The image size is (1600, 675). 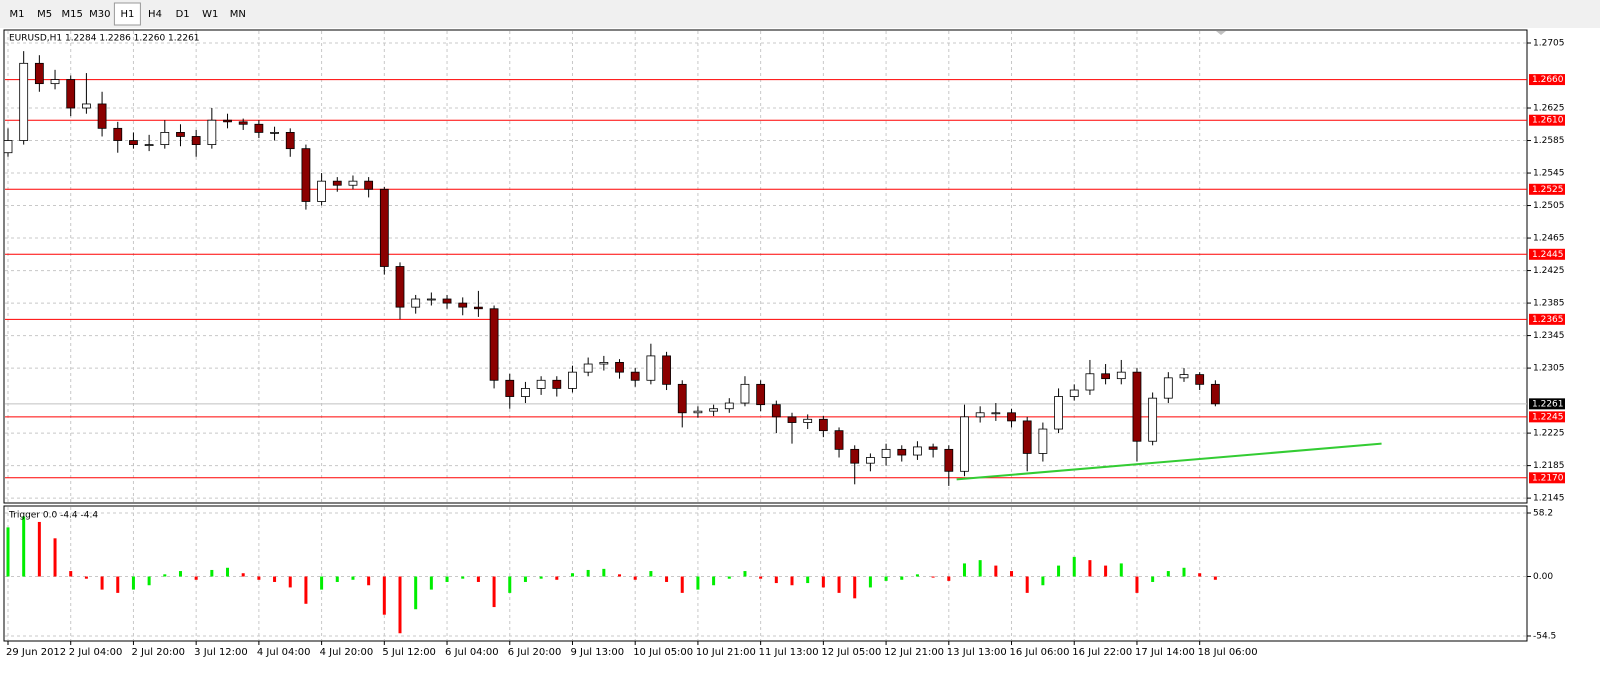 What do you see at coordinates (1169, 461) in the screenshot?
I see `trendline` at bounding box center [1169, 461].